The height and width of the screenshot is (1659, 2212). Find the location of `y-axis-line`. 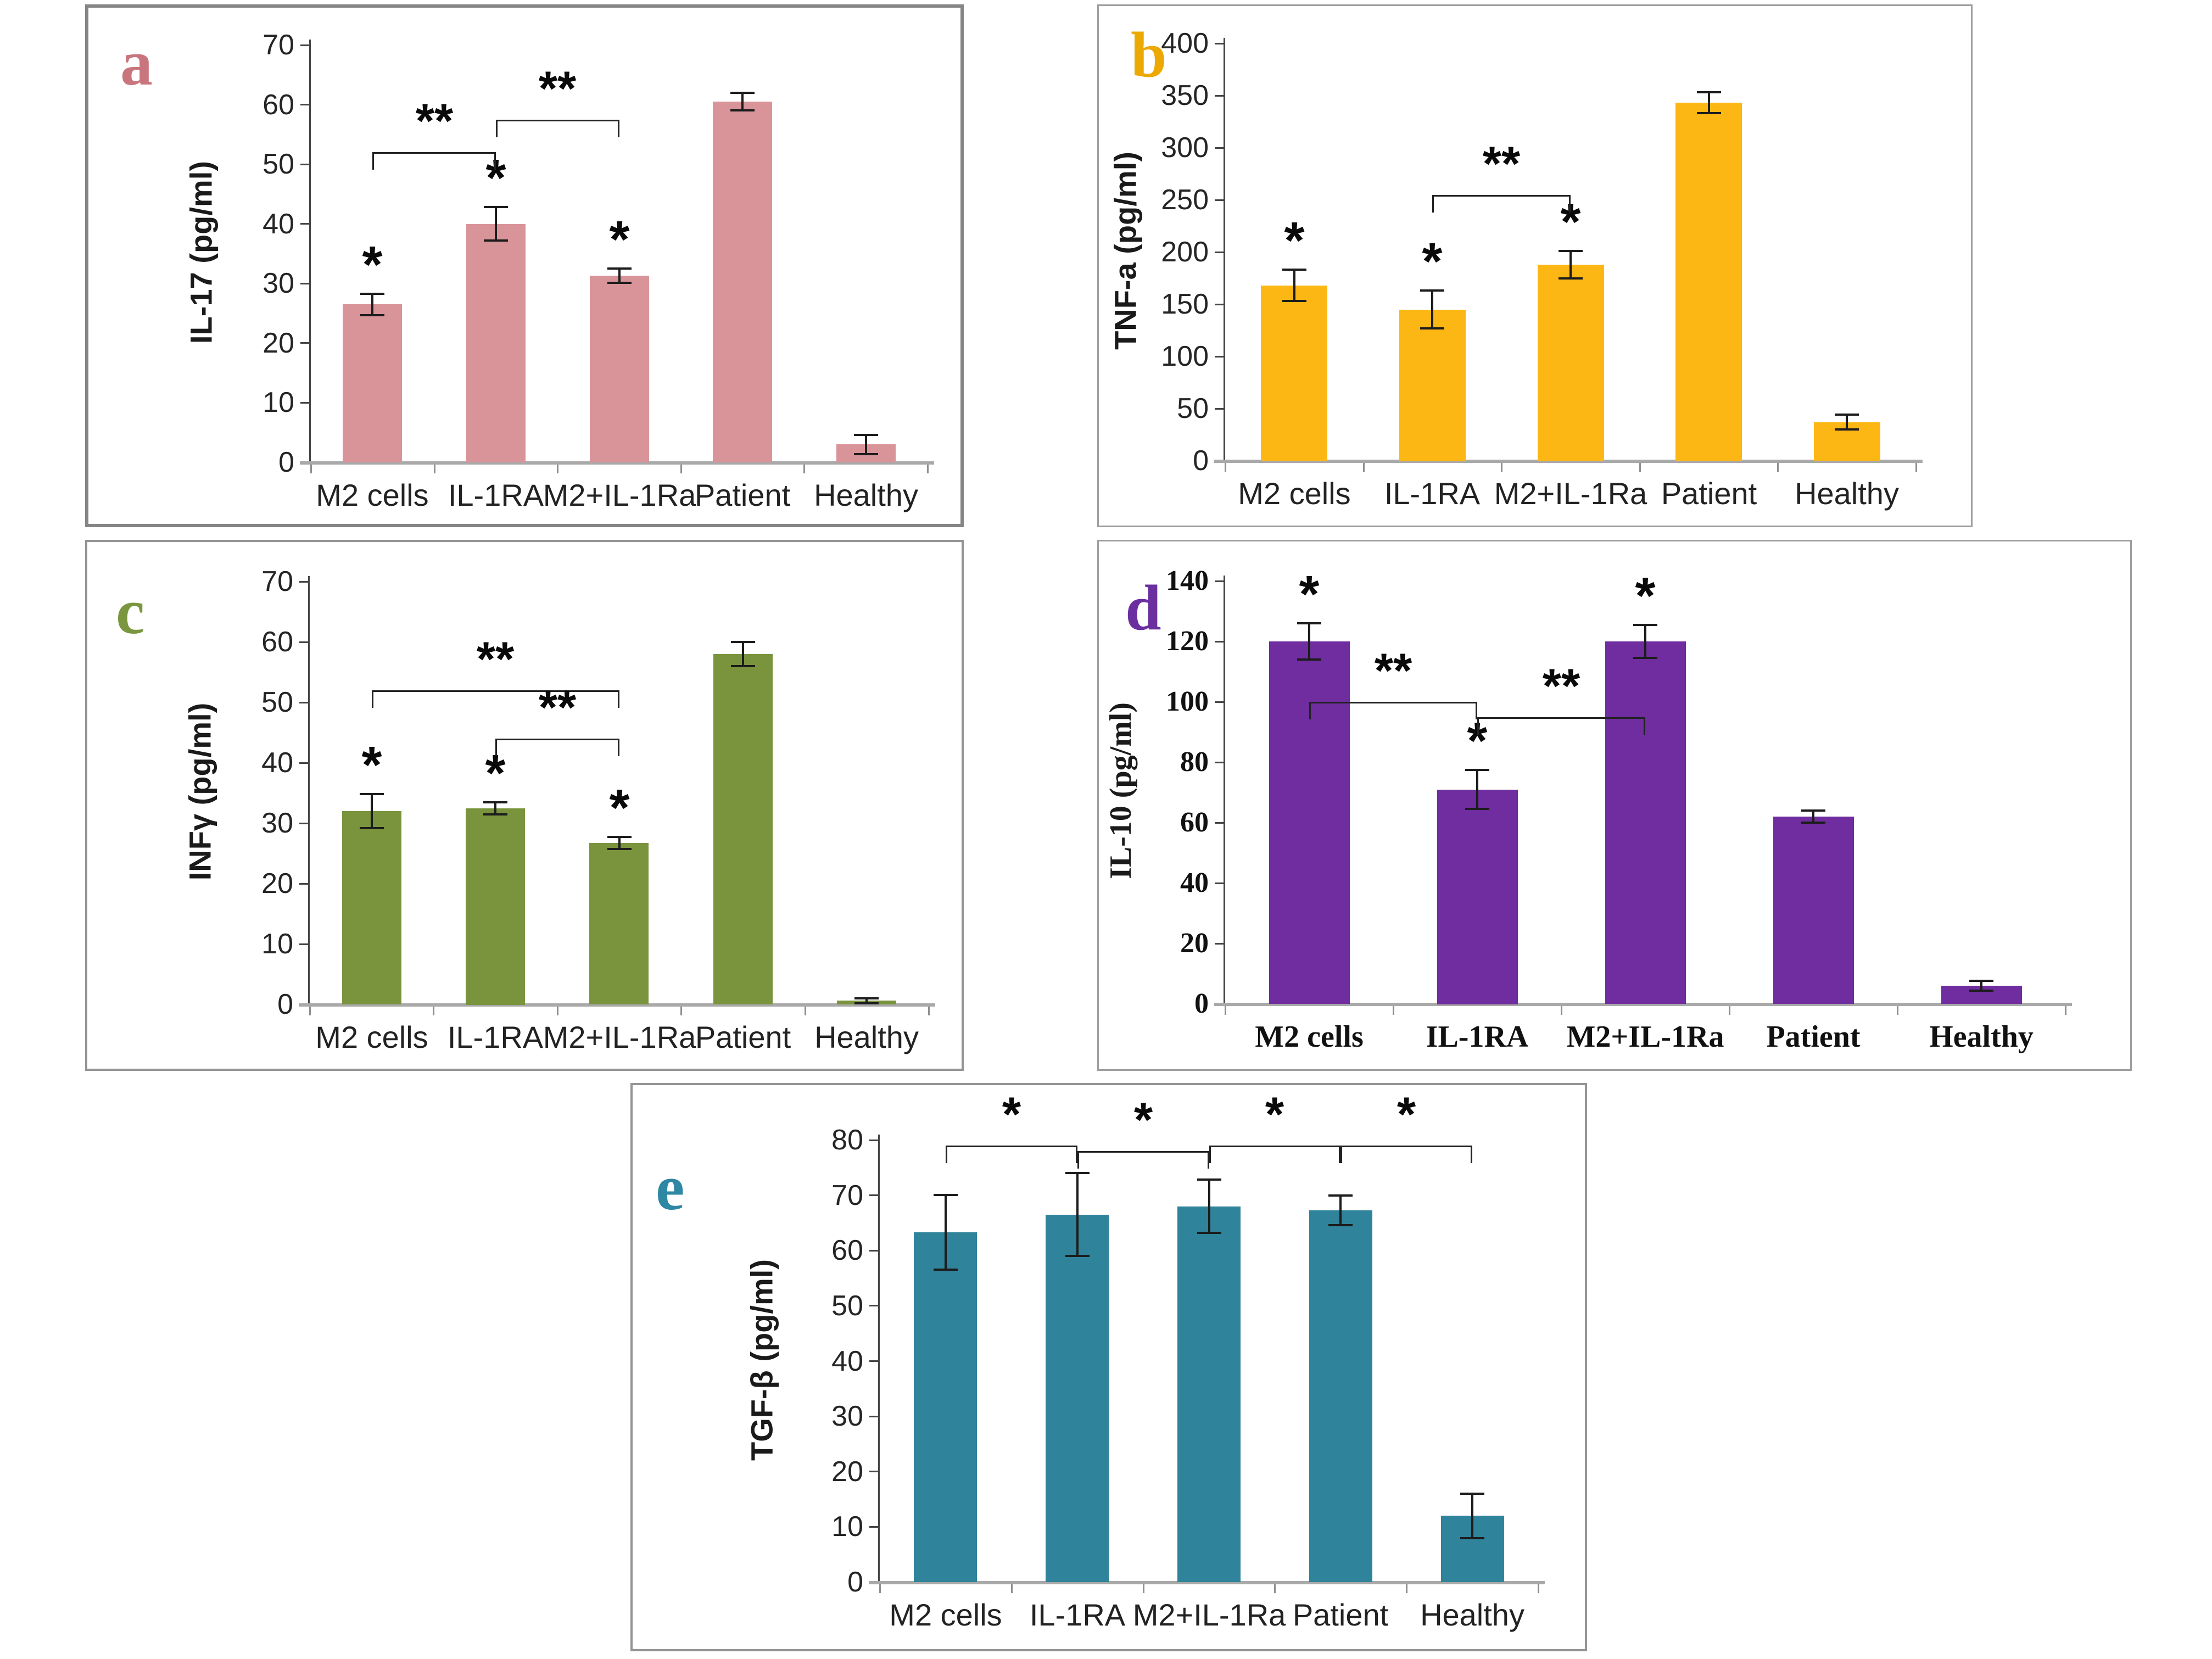

y-axis-line is located at coordinates (309, 790).